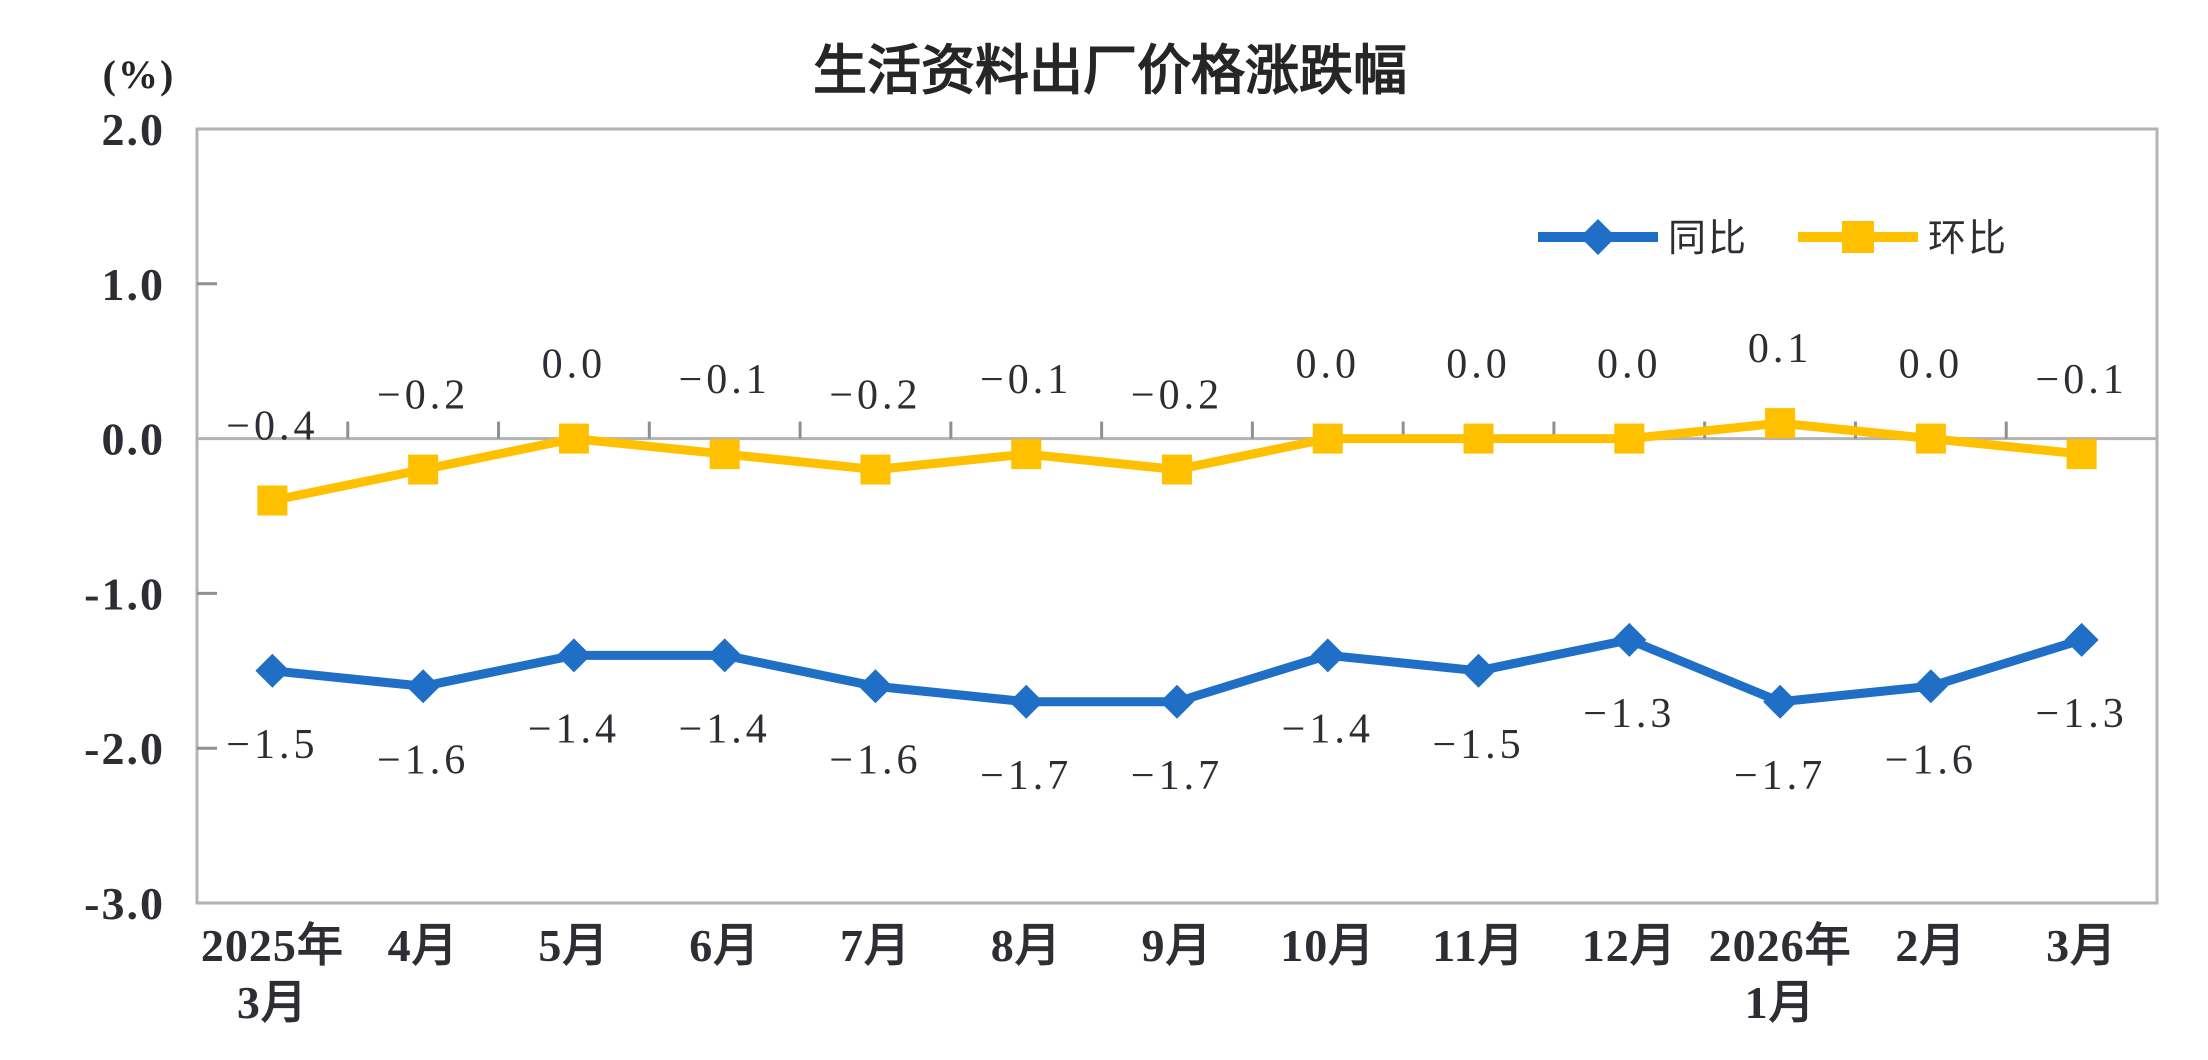 The height and width of the screenshot is (1060, 2208). Describe the element at coordinates (1026, 945) in the screenshot. I see `x-category-label: 8月` at that location.